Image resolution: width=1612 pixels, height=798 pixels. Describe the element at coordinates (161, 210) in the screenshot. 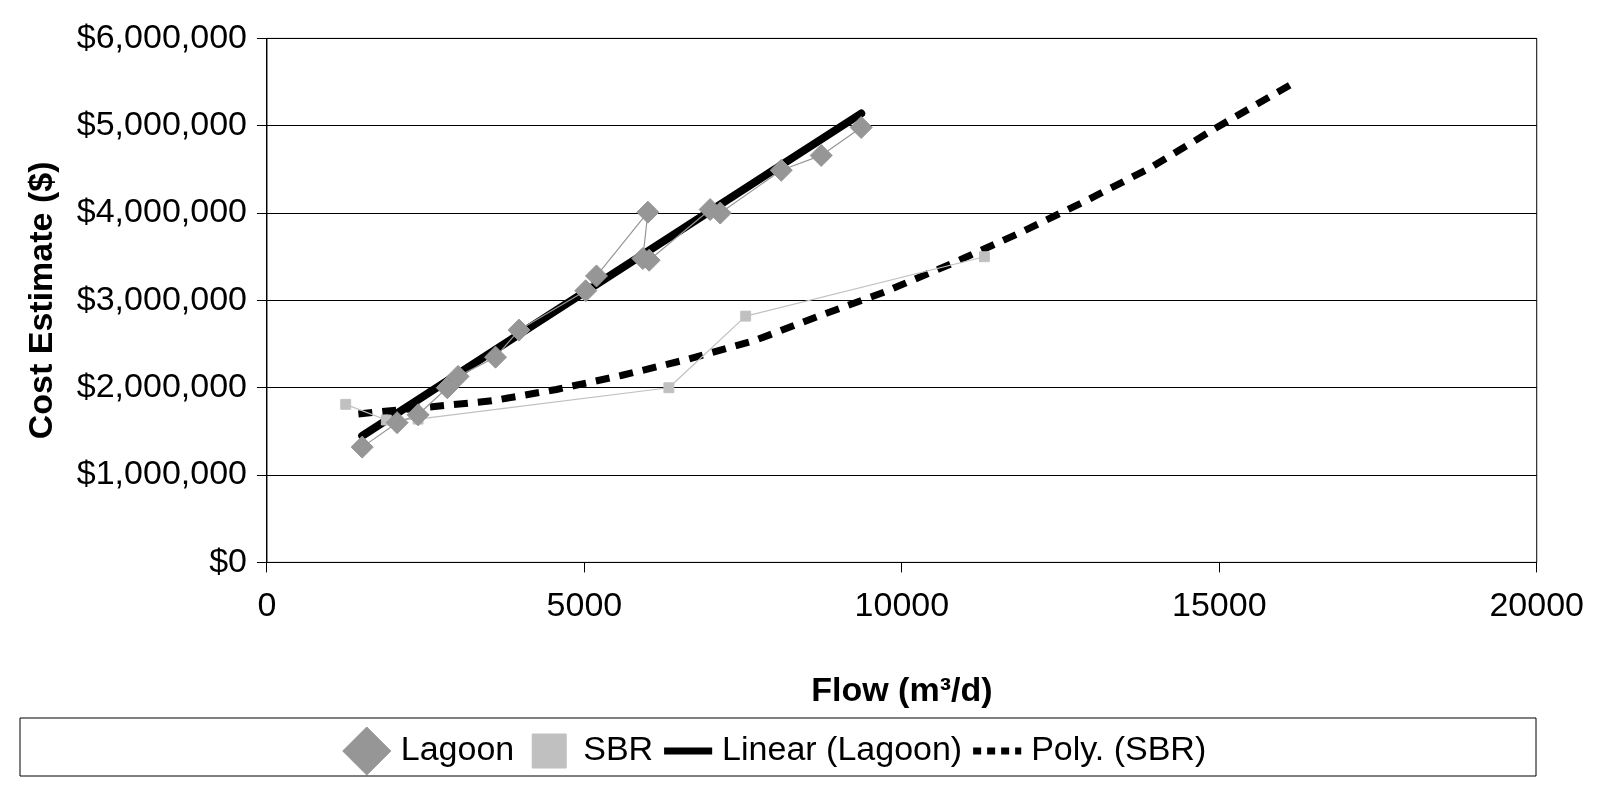

I see `y-tick-label: $4,000,000` at that location.